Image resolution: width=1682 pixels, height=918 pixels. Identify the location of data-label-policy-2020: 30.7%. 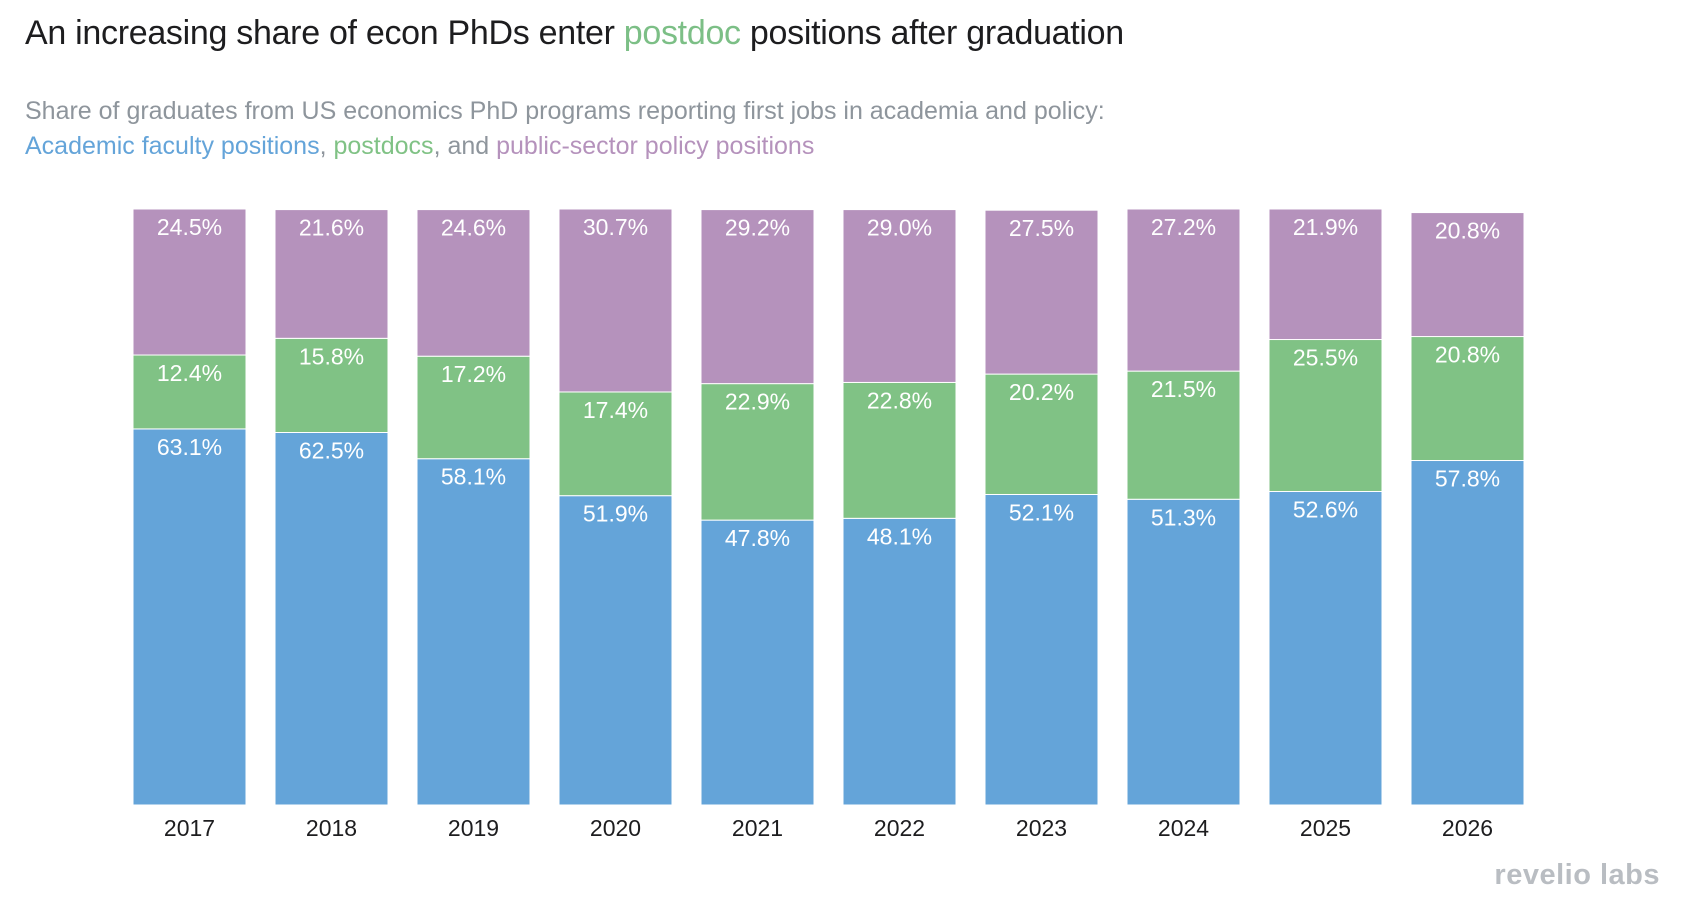
(615, 227).